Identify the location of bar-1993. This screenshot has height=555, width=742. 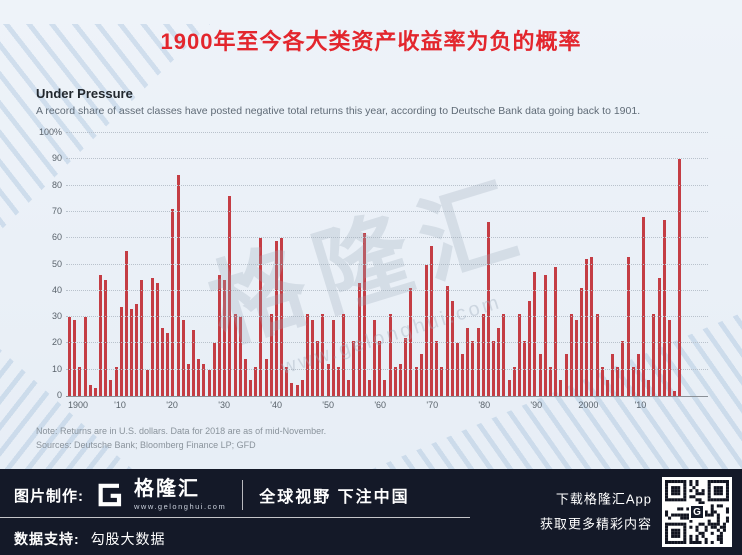
(550, 381).